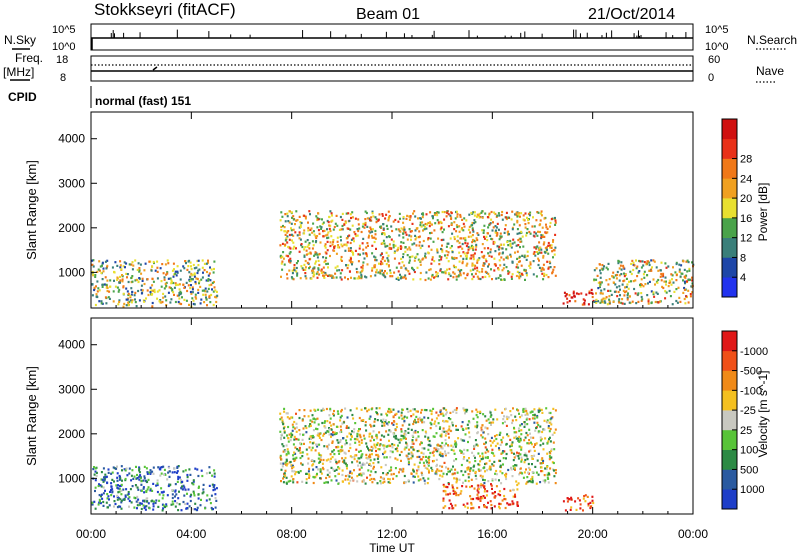 Image resolution: width=800 pixels, height=554 pixels. Describe the element at coordinates (729, 420) in the screenshot. I see `colorbar-frame` at that location.